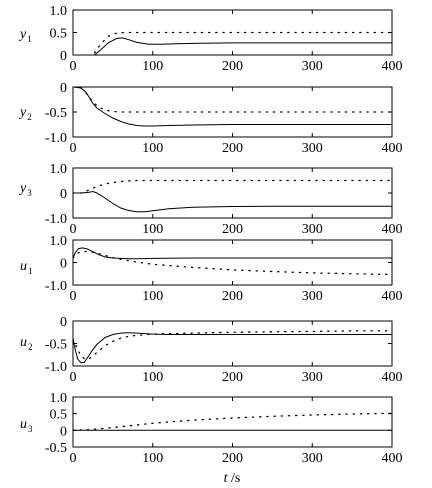  What do you see at coordinates (25, 35) in the screenshot?
I see `y-axis-label: y1` at bounding box center [25, 35].